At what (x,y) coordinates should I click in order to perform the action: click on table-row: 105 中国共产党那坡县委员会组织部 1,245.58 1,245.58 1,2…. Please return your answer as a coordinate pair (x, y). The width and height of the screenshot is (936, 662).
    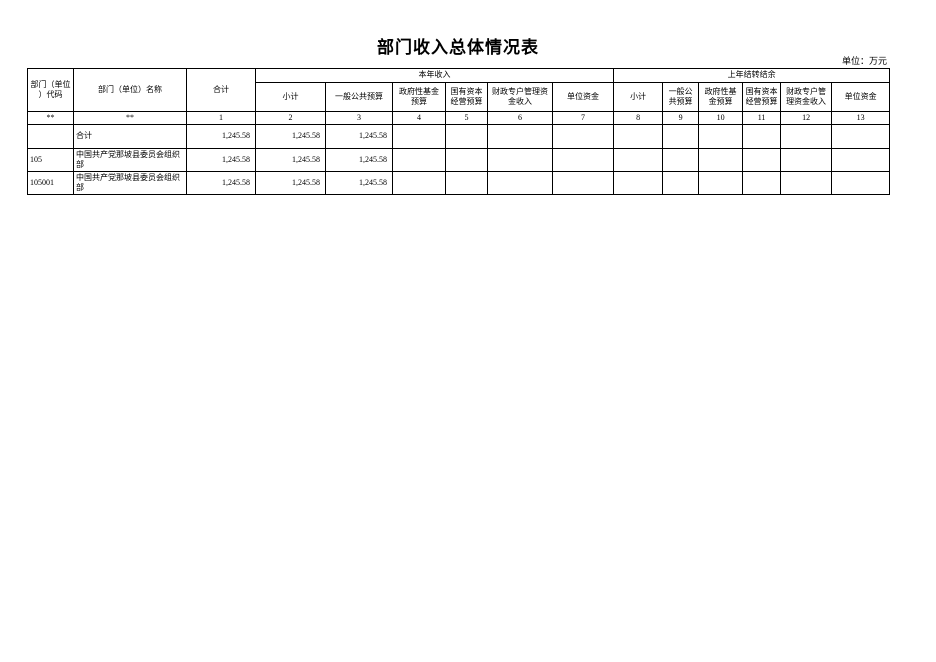
    Looking at the image, I should click on (459, 160).